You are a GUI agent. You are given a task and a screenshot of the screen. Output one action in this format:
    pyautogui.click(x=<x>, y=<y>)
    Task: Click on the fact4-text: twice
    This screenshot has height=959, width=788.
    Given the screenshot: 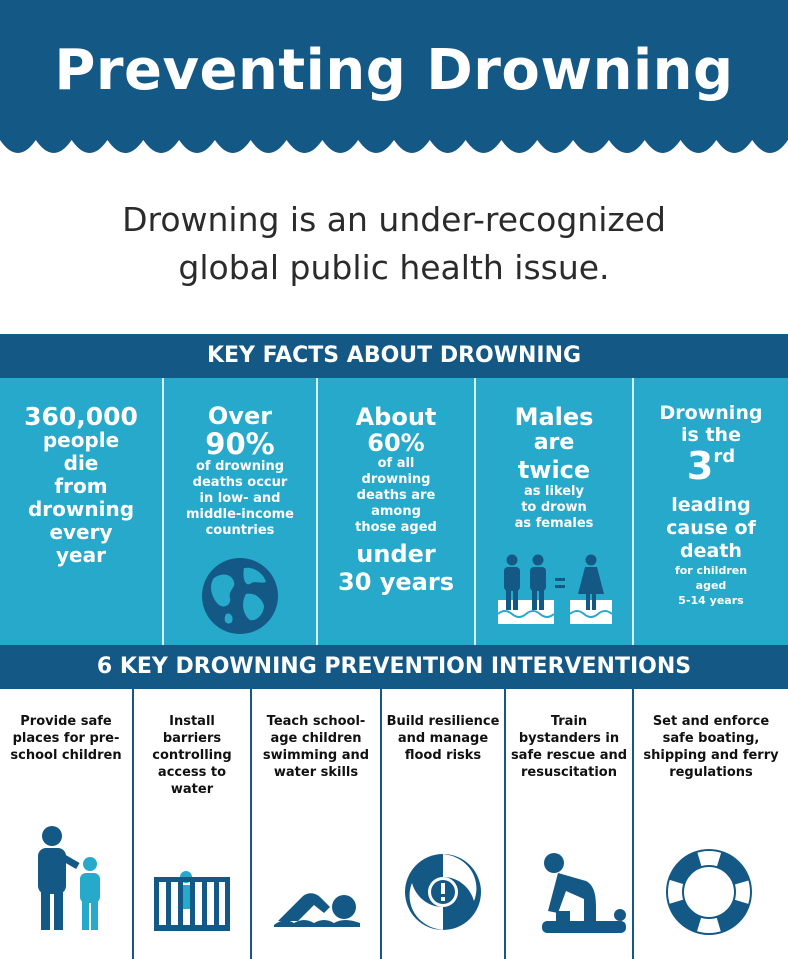 What is the action you would take?
    pyautogui.click(x=554, y=470)
    